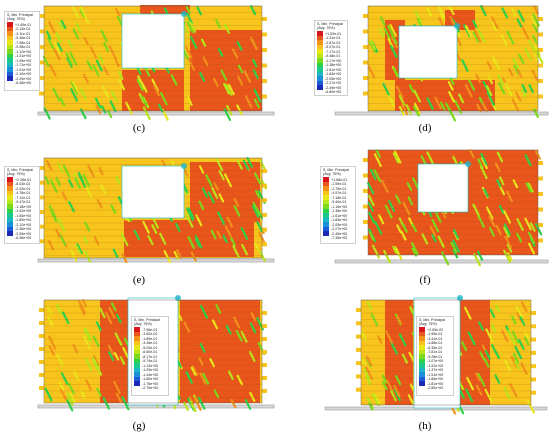 Image resolution: width=550 pixels, height=439 pixels. I want to click on legend-row: -3.46e-01, so click(150, 343).